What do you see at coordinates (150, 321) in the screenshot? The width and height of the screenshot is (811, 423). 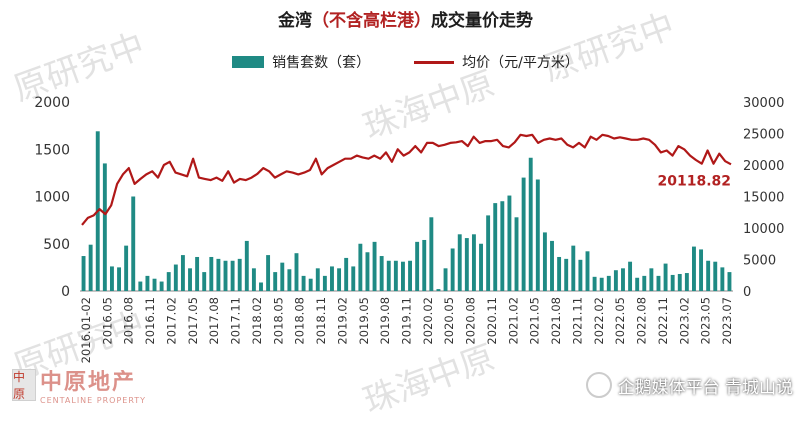 I see `x-tick-label: 2016.11` at bounding box center [150, 321].